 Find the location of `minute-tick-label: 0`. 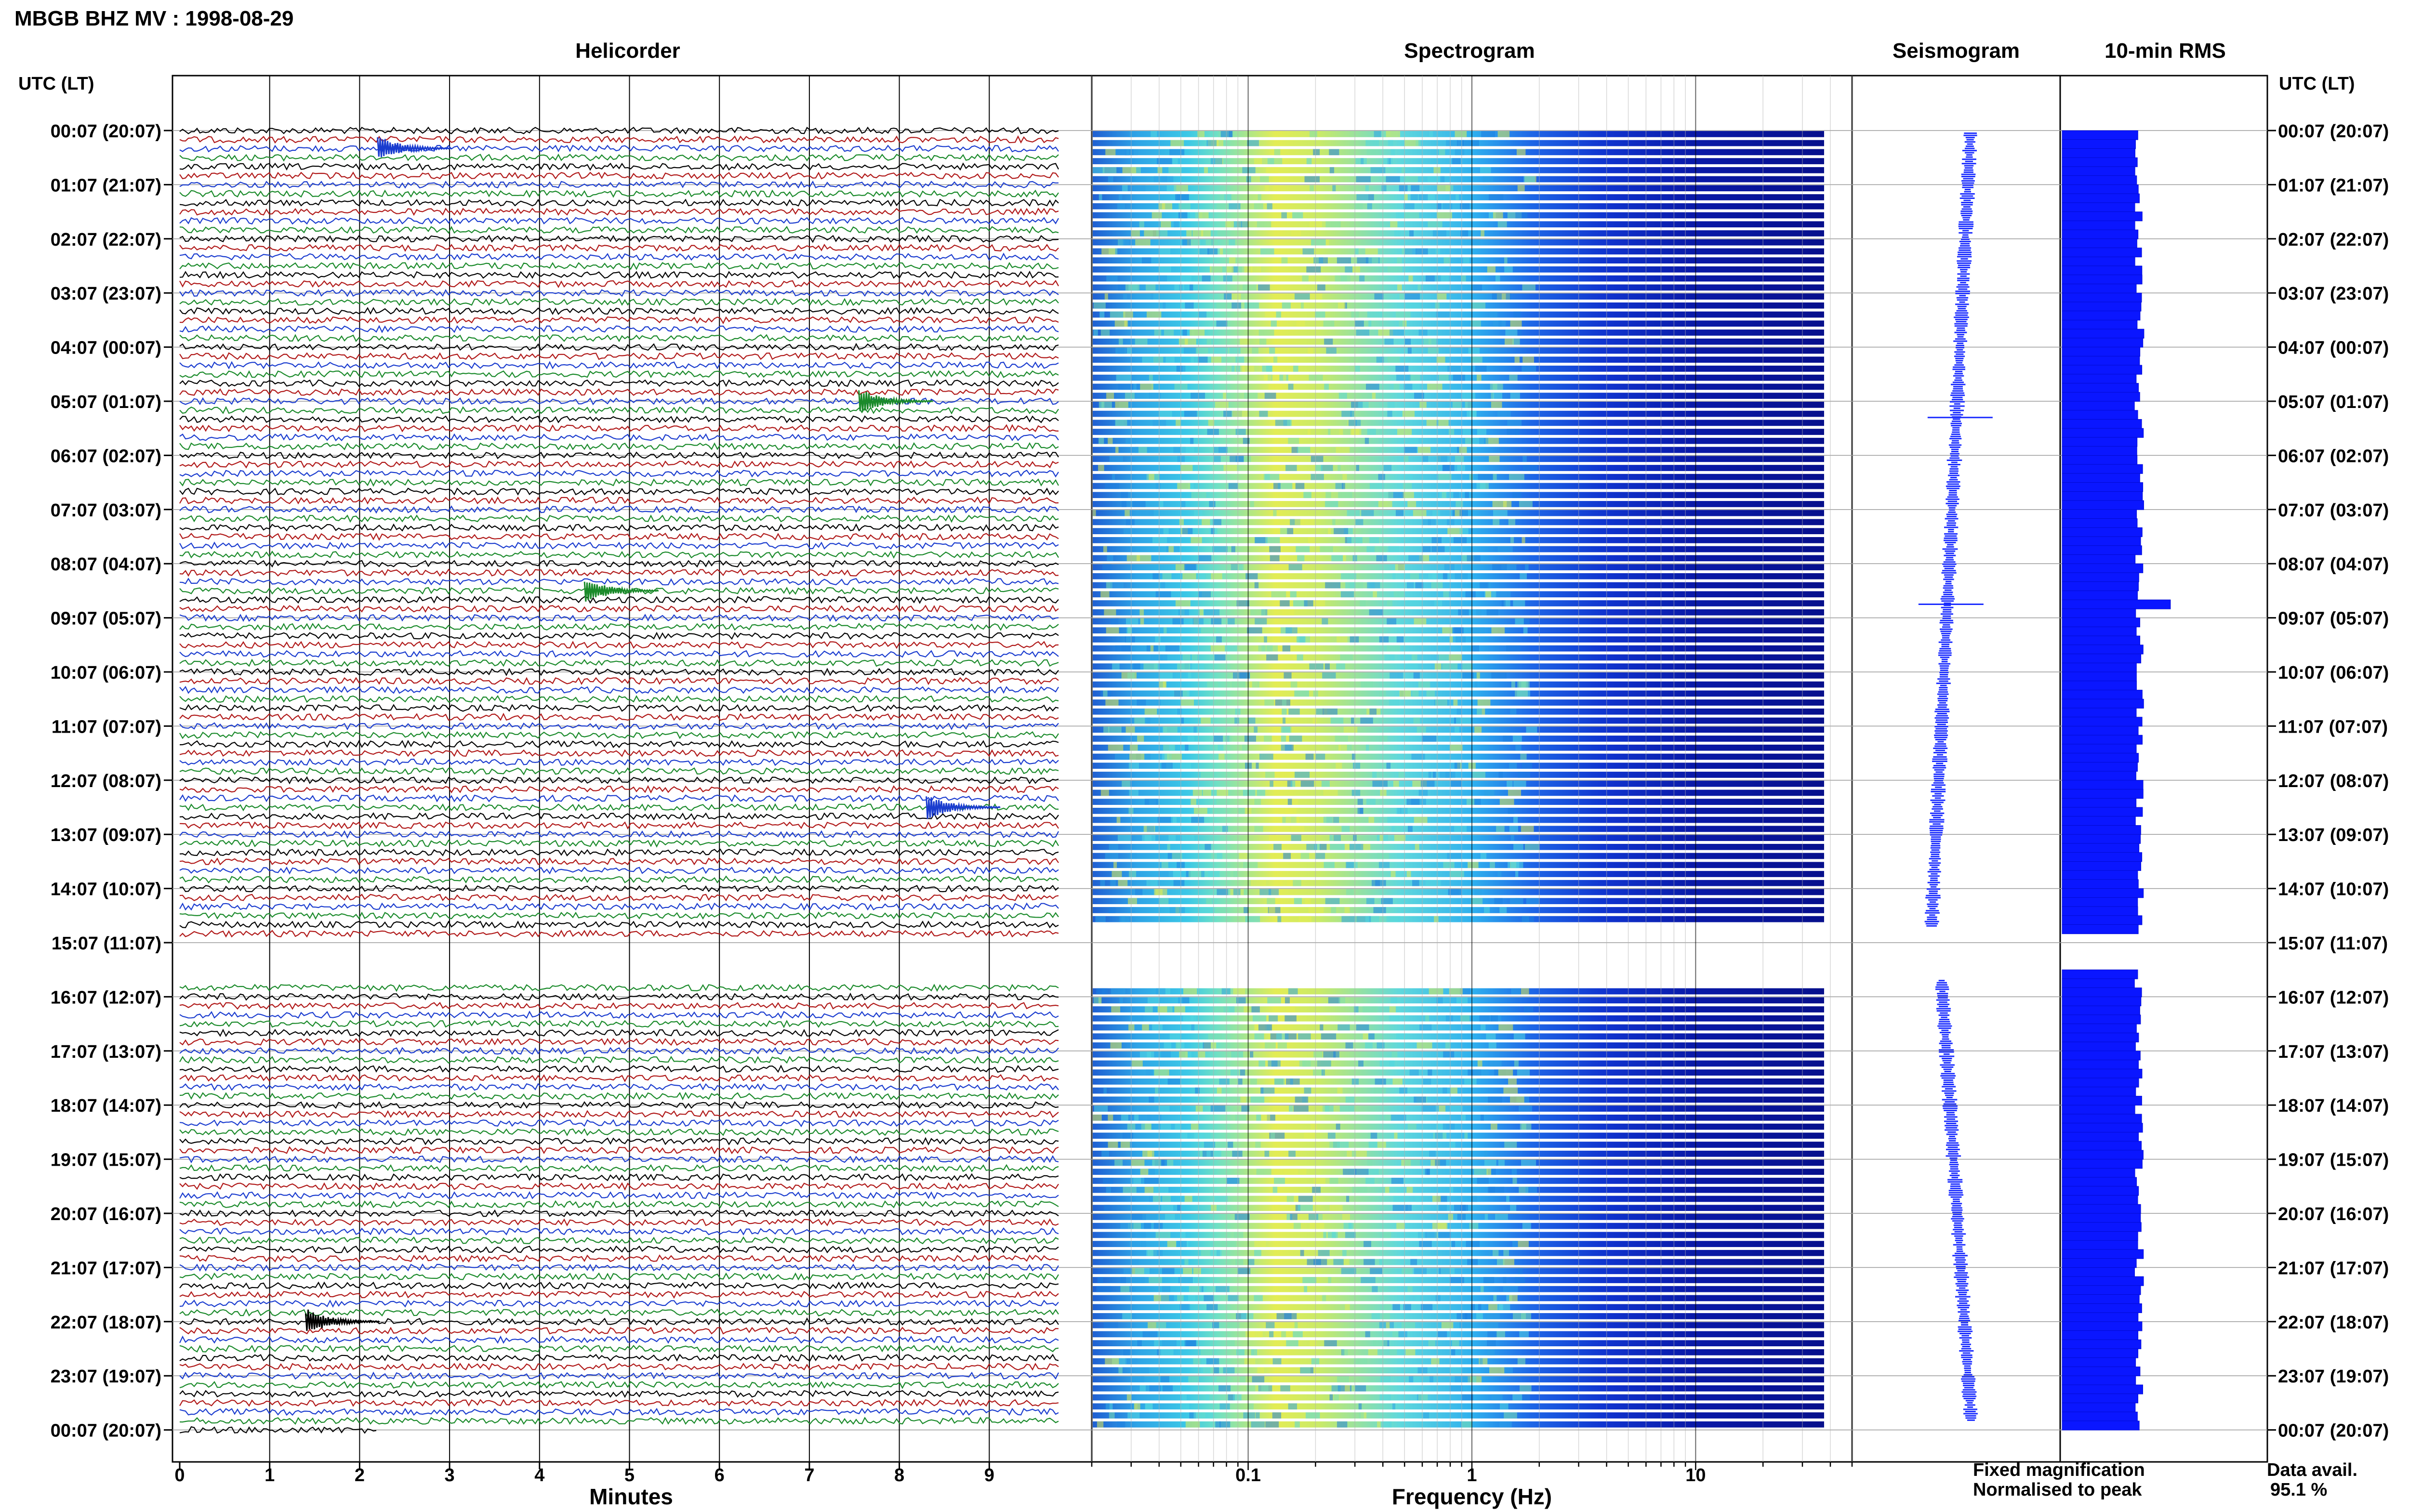

minute-tick-label: 0 is located at coordinates (179, 1475).